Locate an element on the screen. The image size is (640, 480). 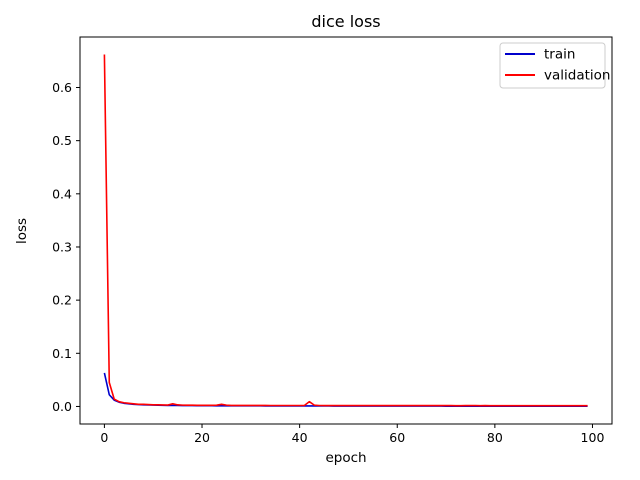
x-tick-label: 100 is located at coordinates (593, 437).